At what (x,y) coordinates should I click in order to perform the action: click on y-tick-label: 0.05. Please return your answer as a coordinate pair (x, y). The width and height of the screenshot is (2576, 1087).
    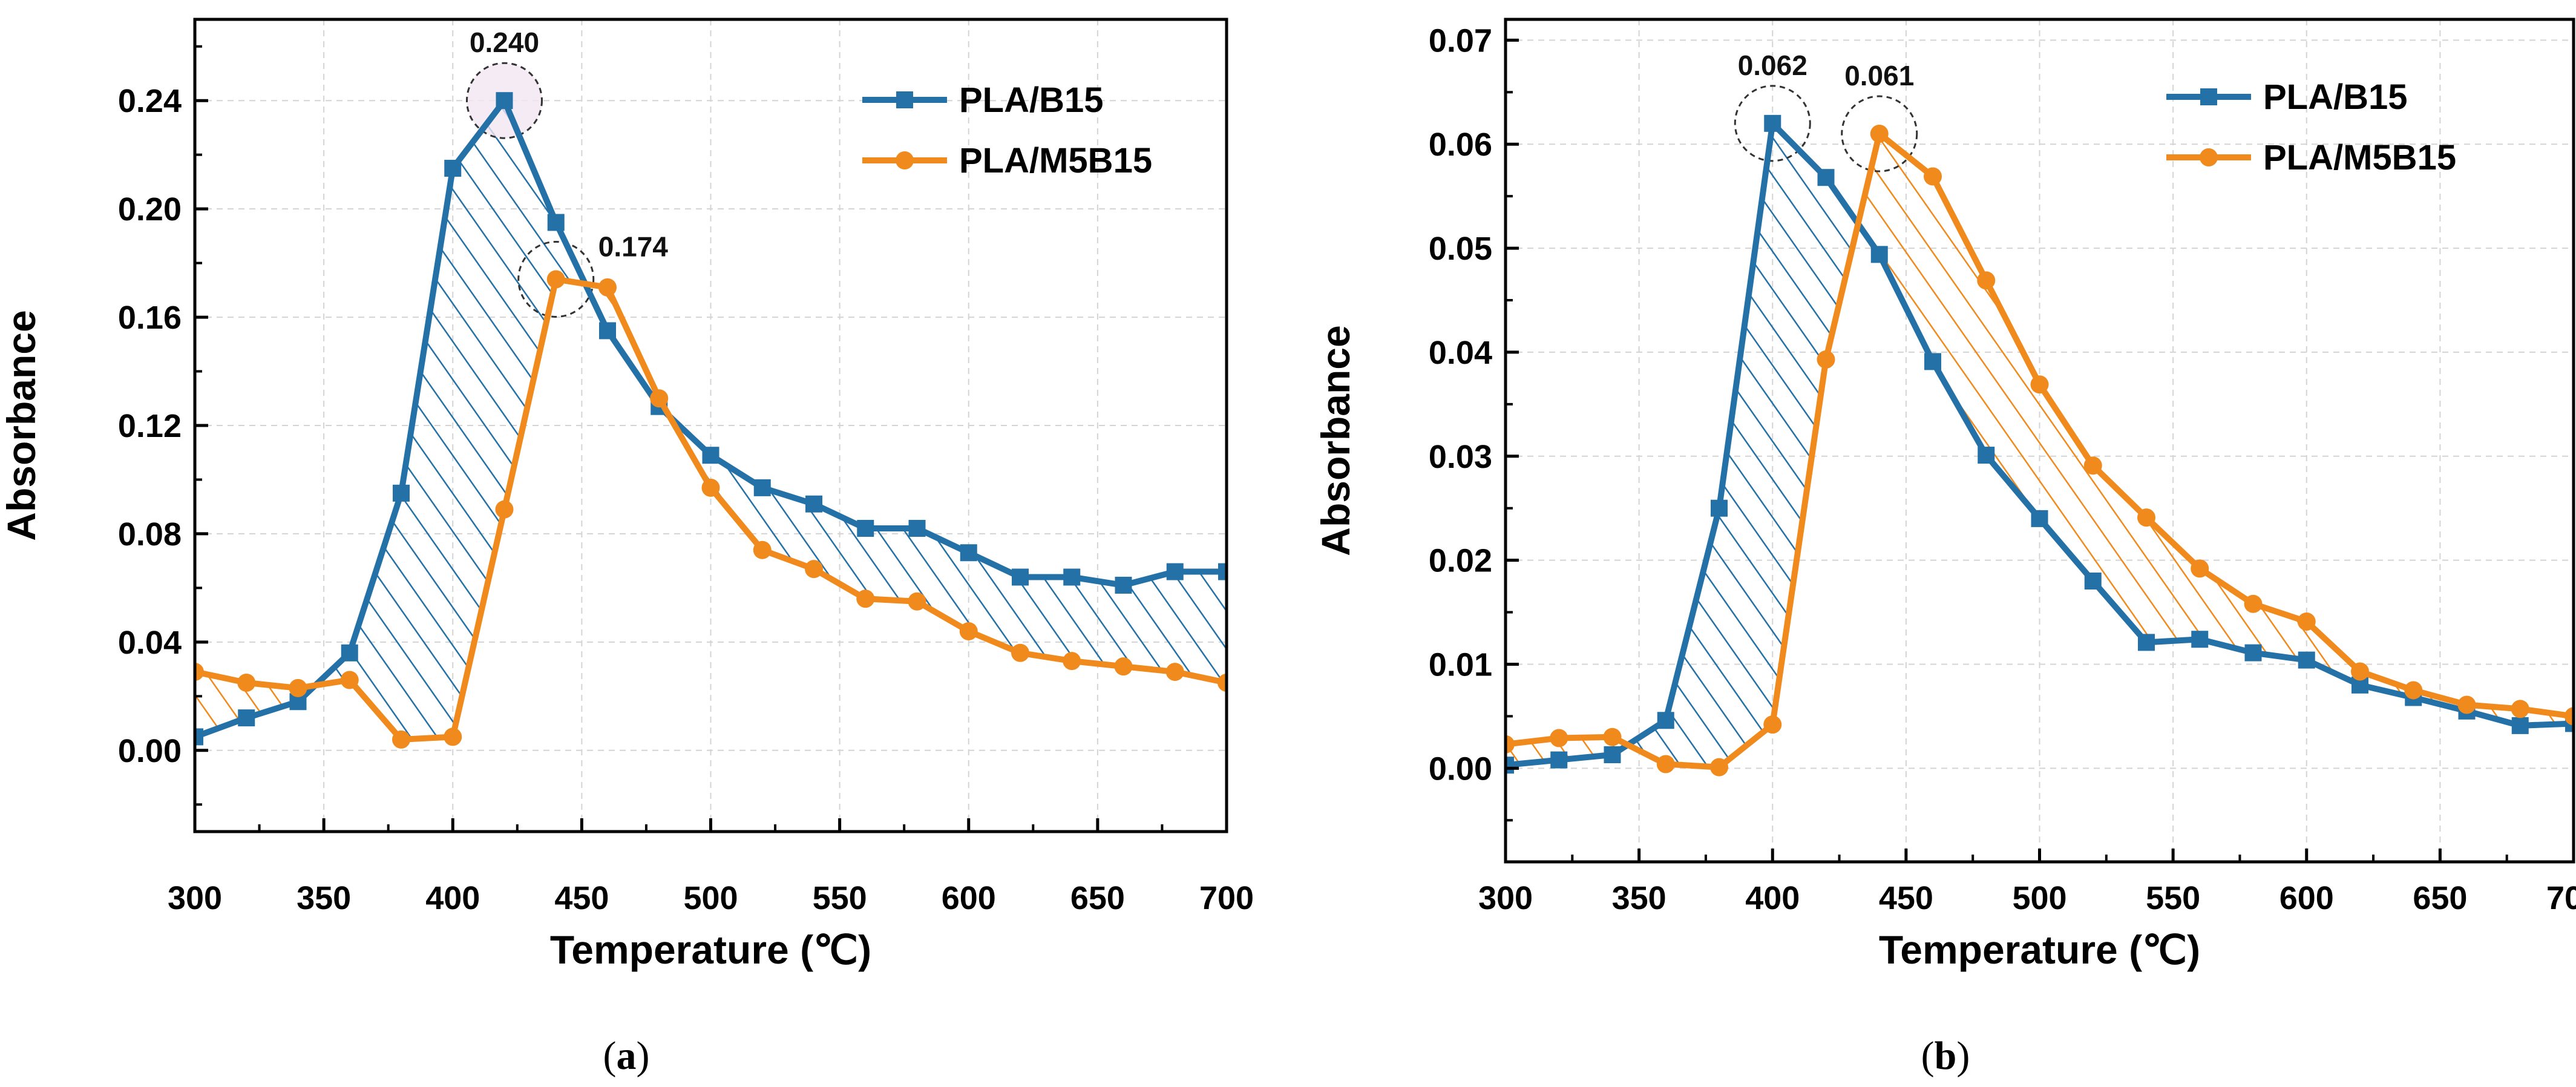
    Looking at the image, I should click on (1460, 249).